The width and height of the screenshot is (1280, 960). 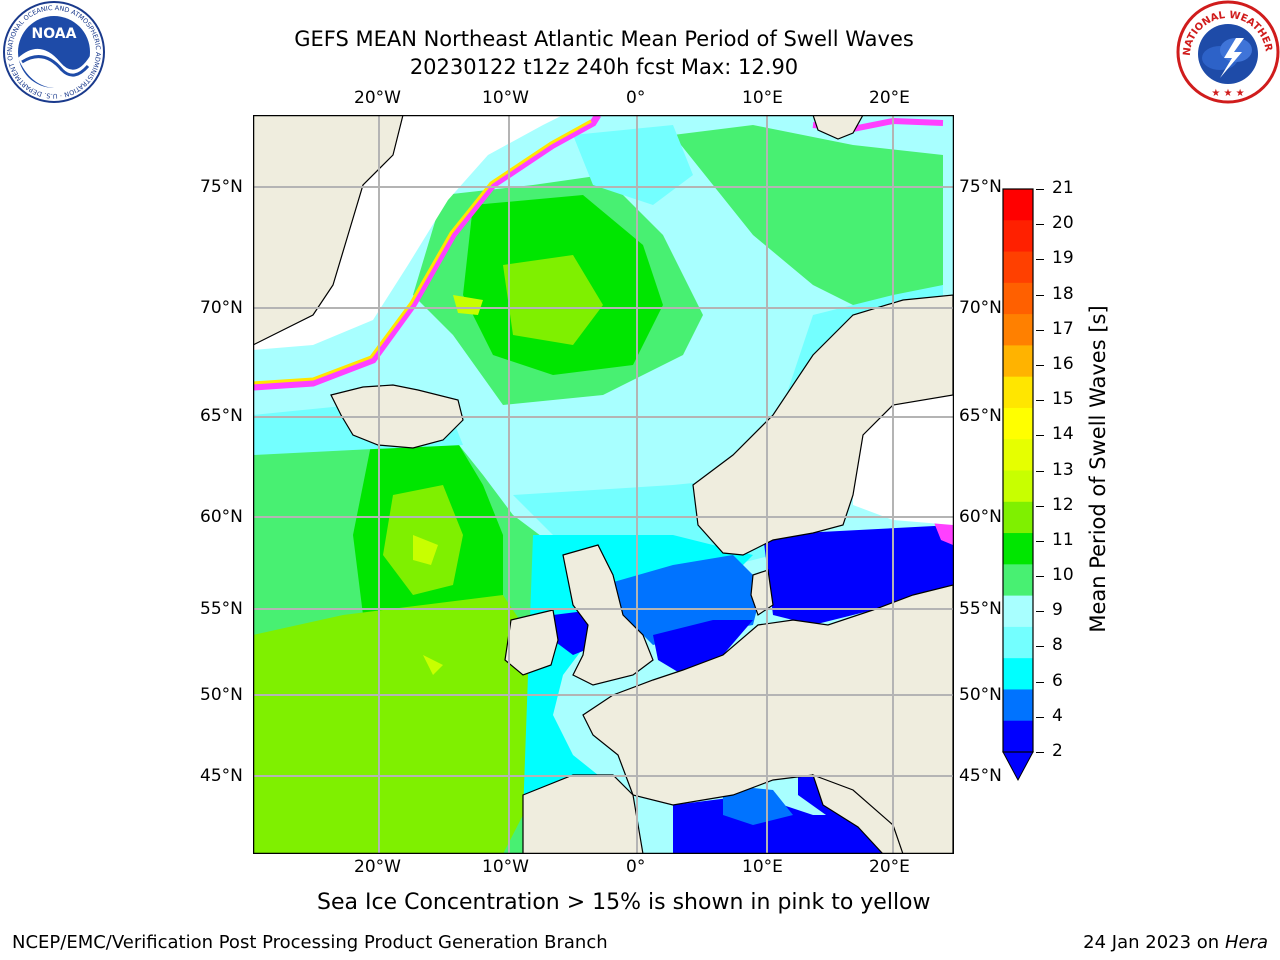 What do you see at coordinates (604, 67) in the screenshot?
I see `map-subtitle: 20230122 t12z 240h fcst Max: 12.90` at bounding box center [604, 67].